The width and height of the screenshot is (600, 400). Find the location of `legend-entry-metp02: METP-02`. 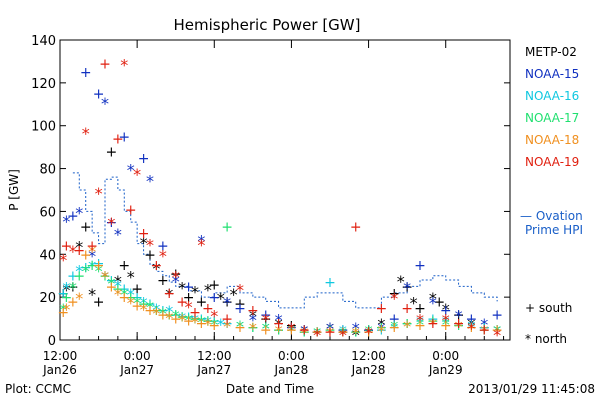

legend-entry-metp02: METP-02 is located at coordinates (551, 52).